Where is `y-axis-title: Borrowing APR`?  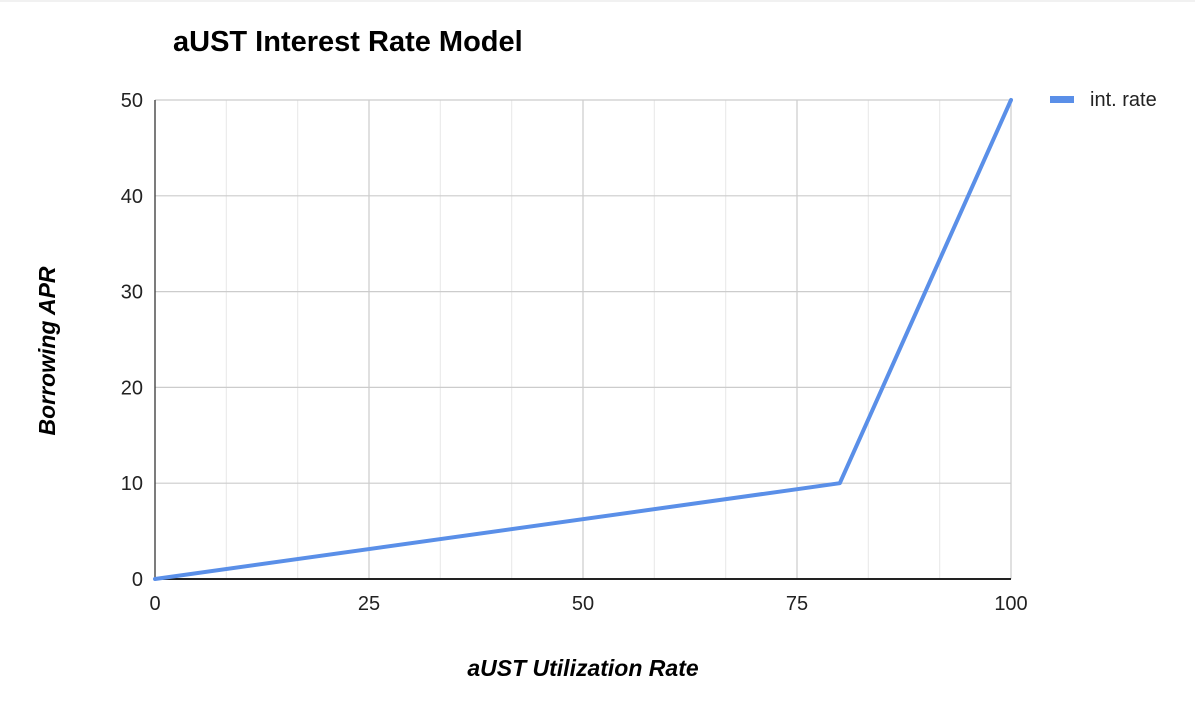 y-axis-title: Borrowing APR is located at coordinates (47, 350).